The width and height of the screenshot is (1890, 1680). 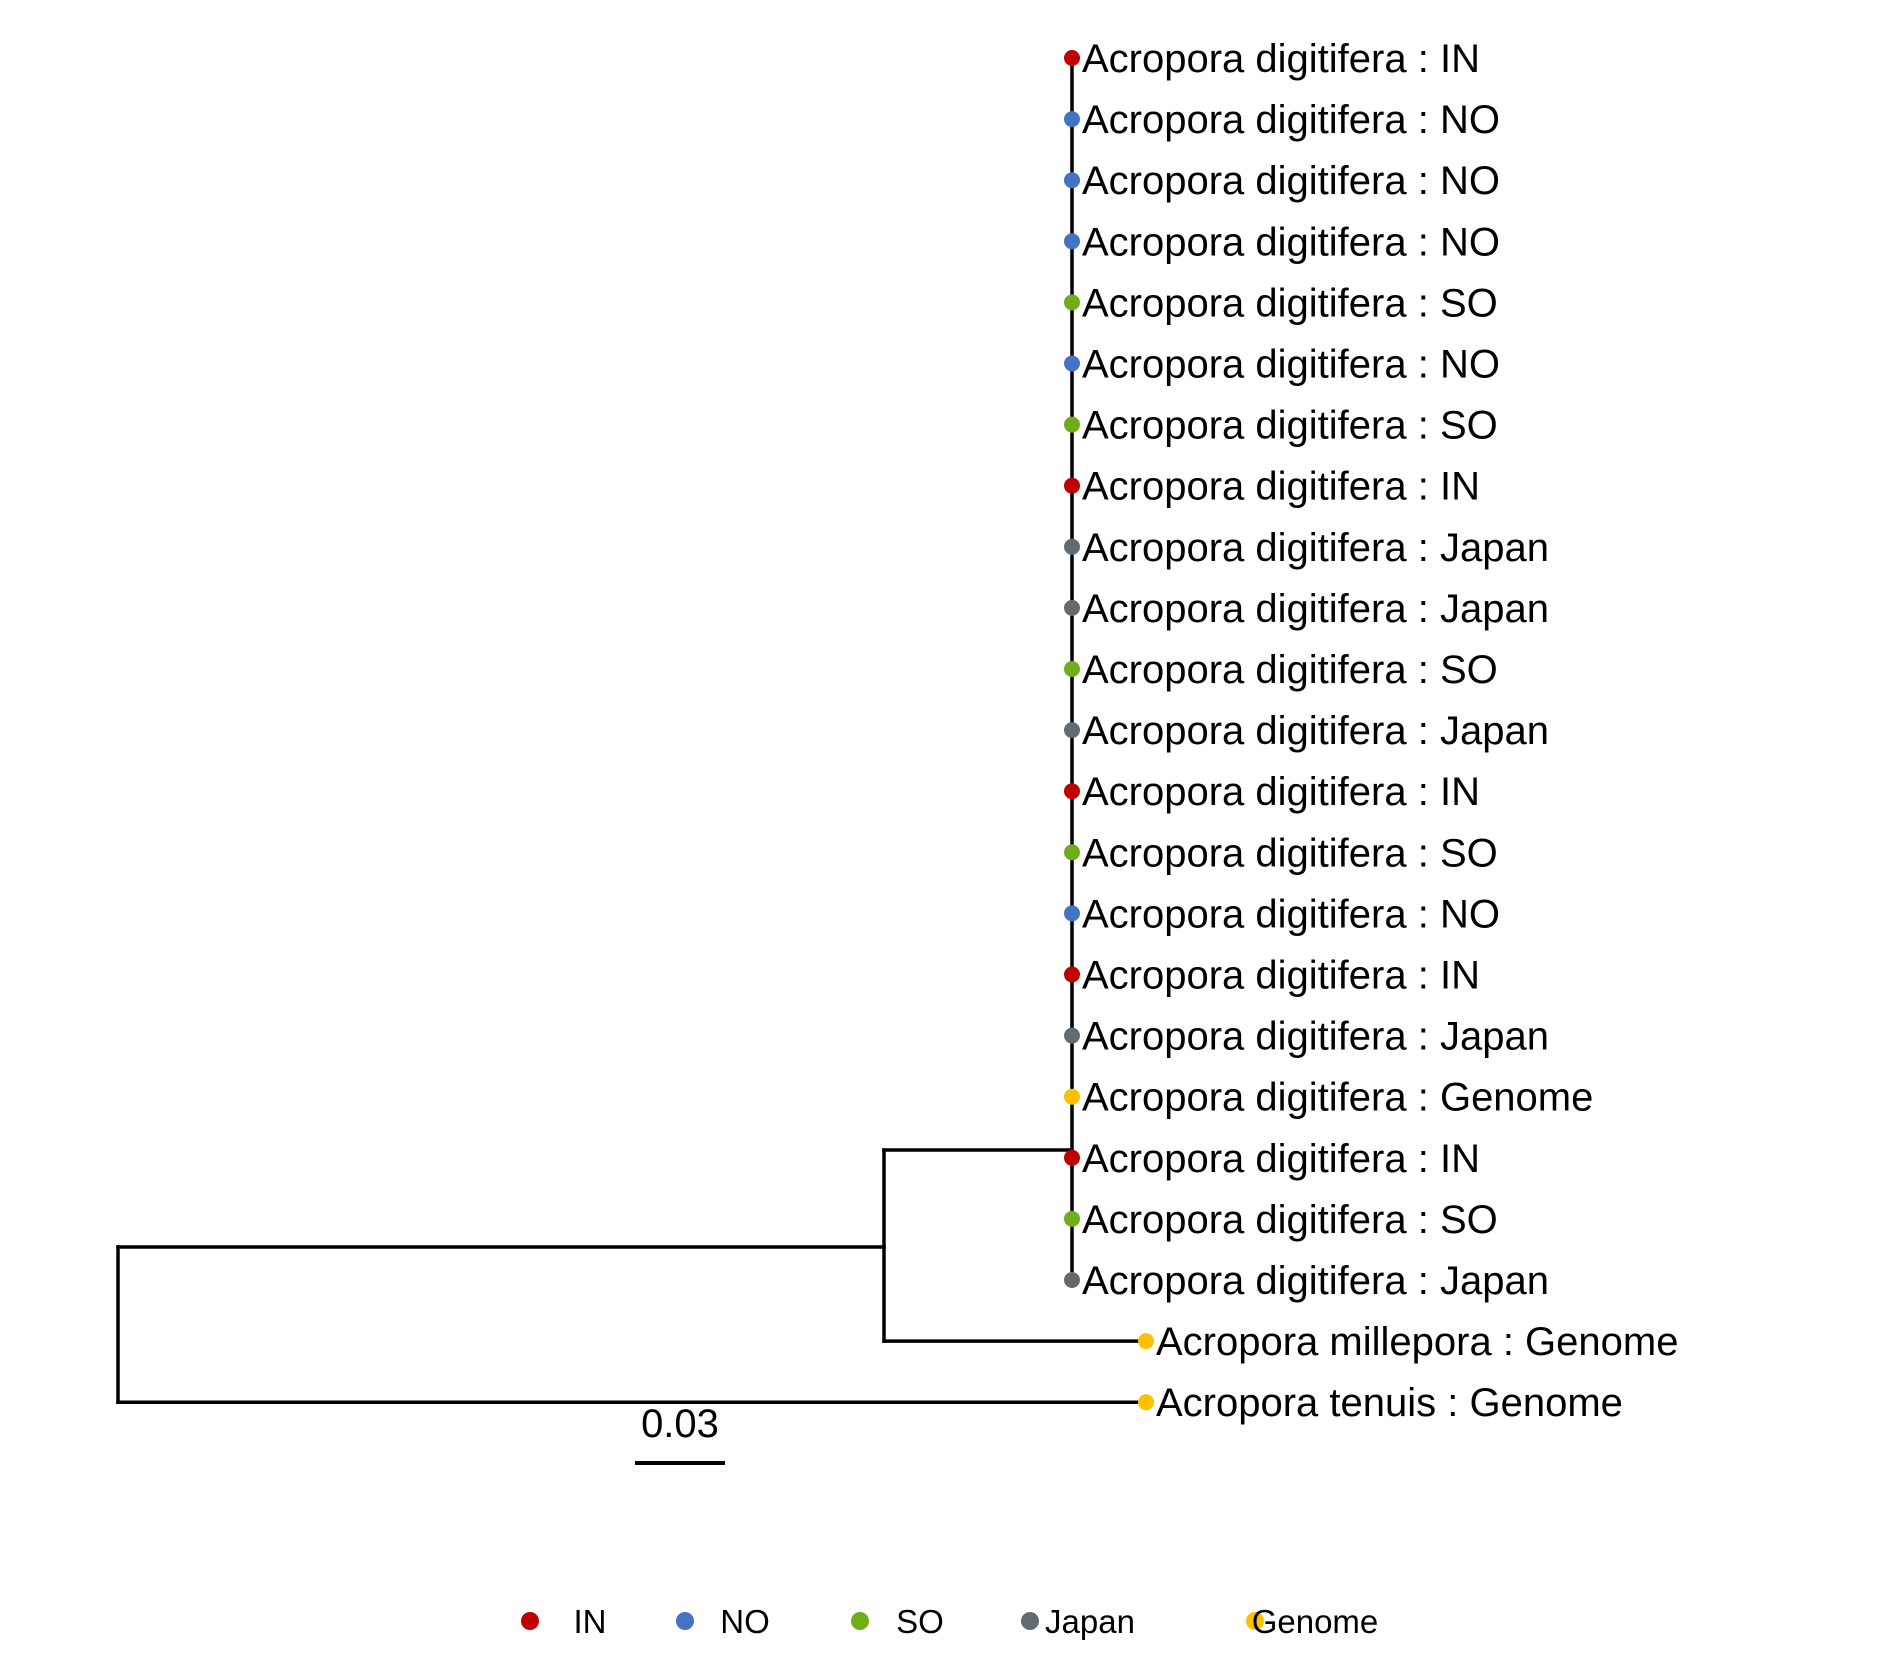 I want to click on tip-label: Acropora digitifera : Genome, so click(x=1337, y=1098).